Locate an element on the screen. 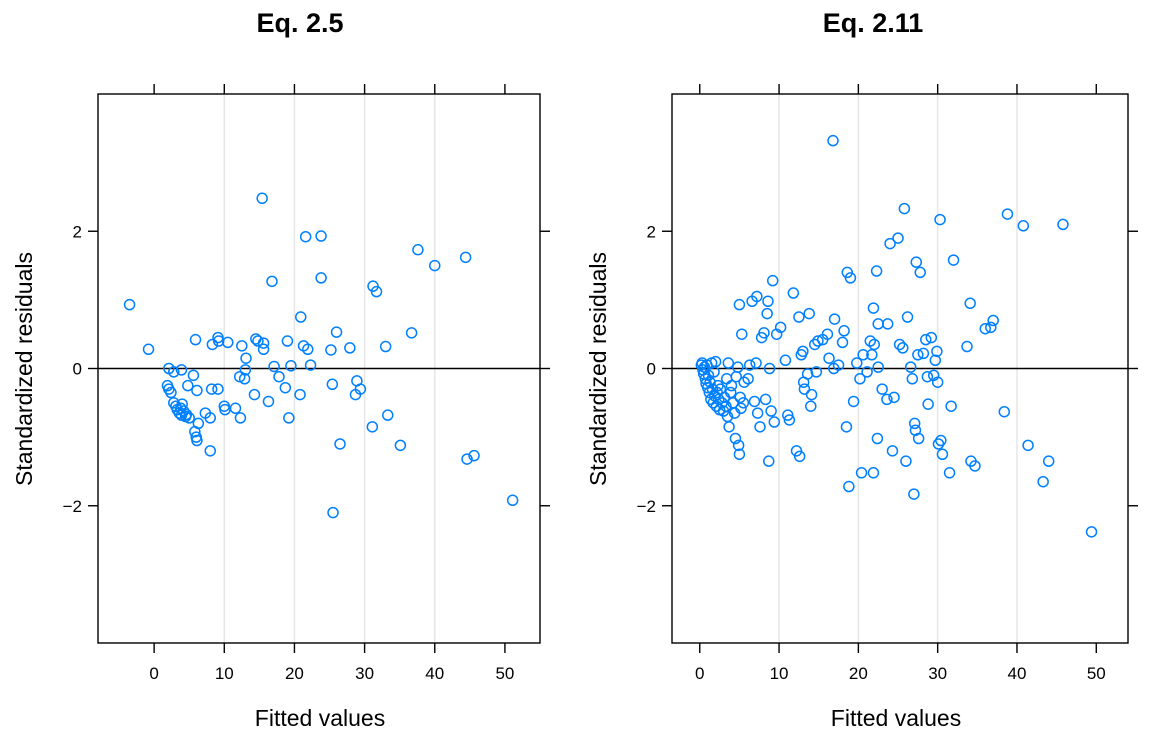  y-tick-labels: −2 0 2 is located at coordinates (646, 369).